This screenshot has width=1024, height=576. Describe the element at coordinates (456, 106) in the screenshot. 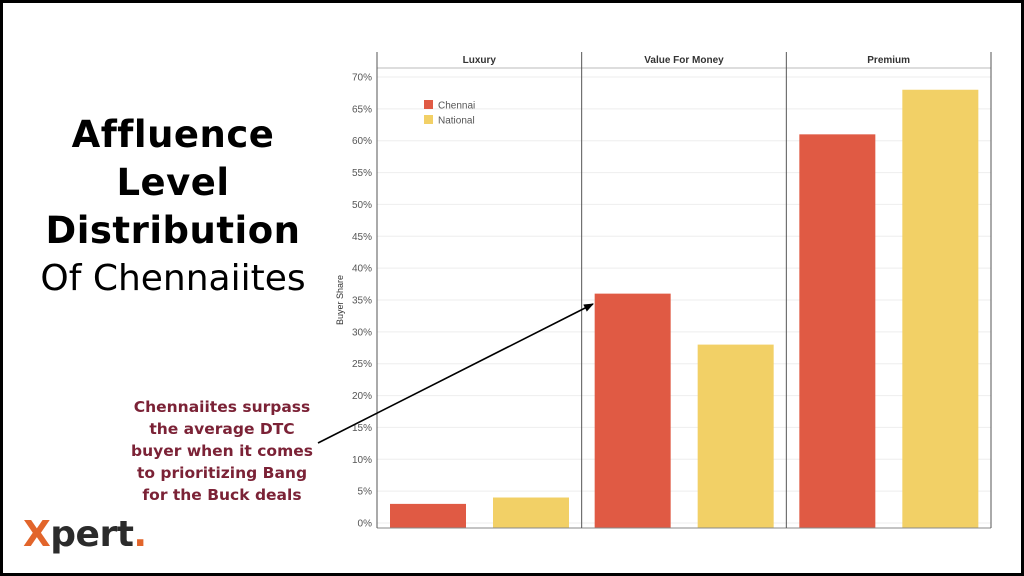

I see `legend-label: Chennai` at that location.